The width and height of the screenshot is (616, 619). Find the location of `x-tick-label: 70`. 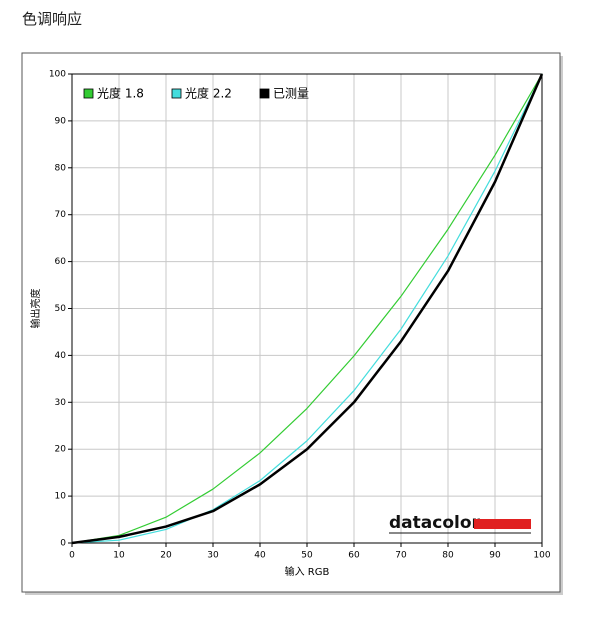

x-tick-label: 70 is located at coordinates (401, 556).